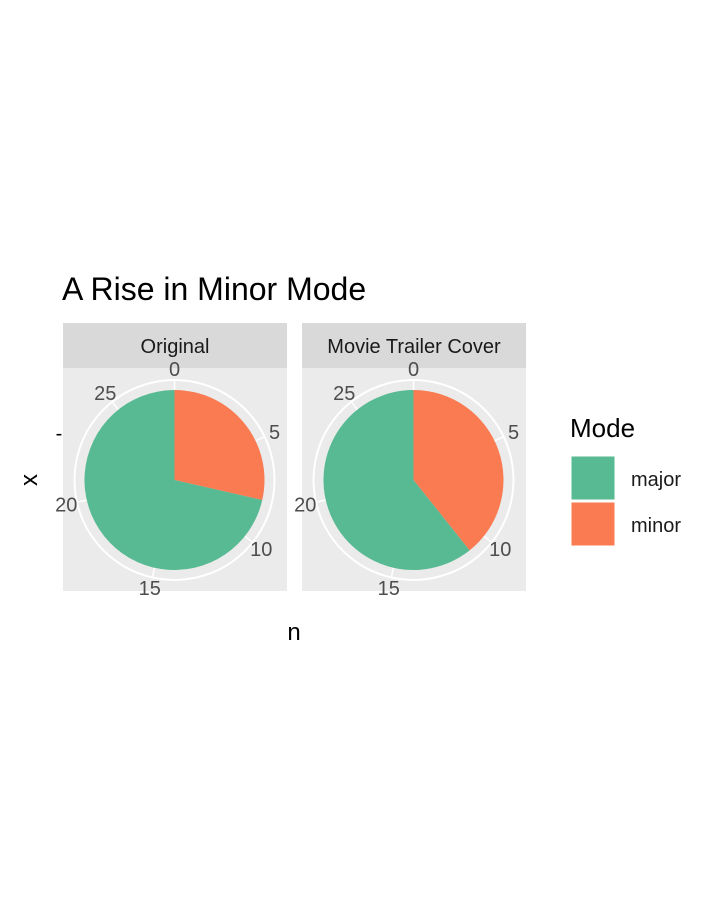 The image size is (720, 921). I want to click on legend-title: Mode, so click(602, 428).